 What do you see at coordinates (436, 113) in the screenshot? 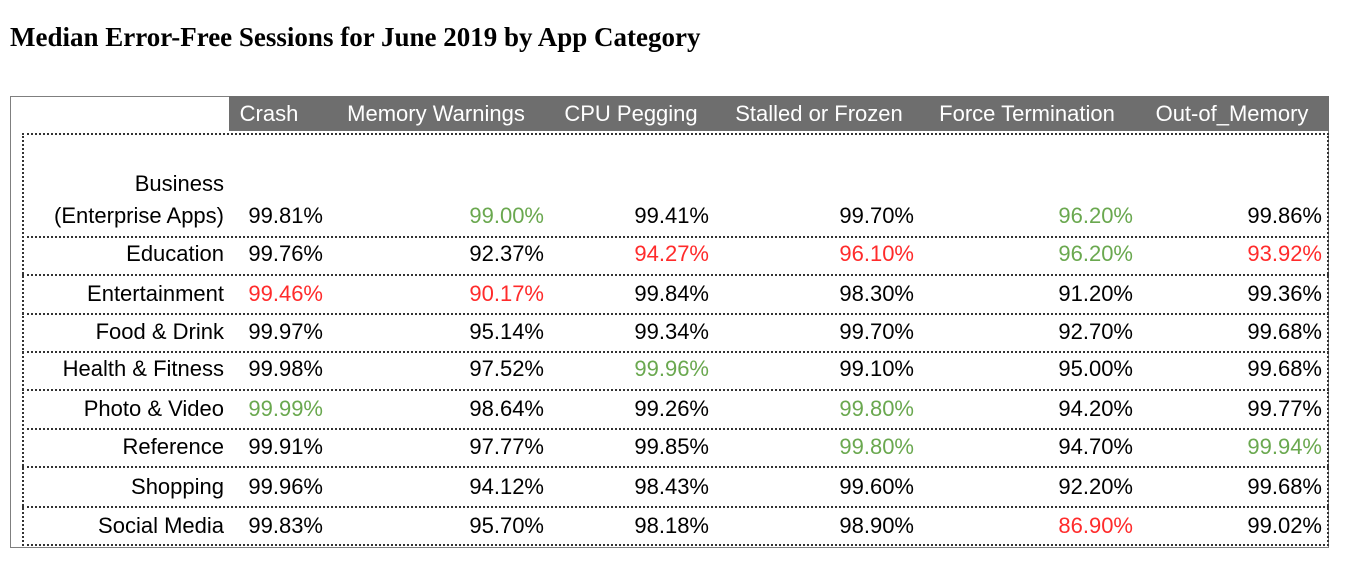
I see `column-header: Memory Warnings` at bounding box center [436, 113].